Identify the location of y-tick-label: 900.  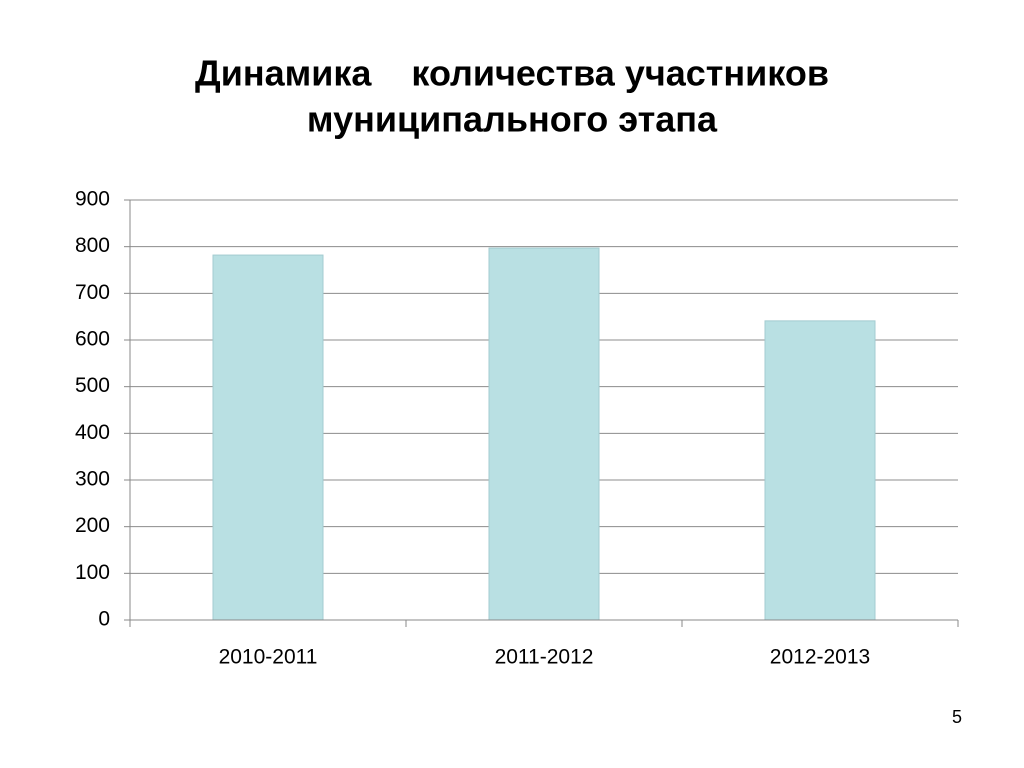
(92, 199).